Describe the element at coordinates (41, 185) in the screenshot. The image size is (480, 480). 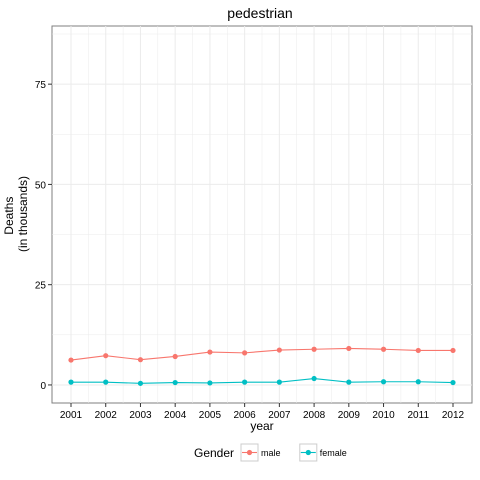
I see `y-tick-label: 50` at that location.